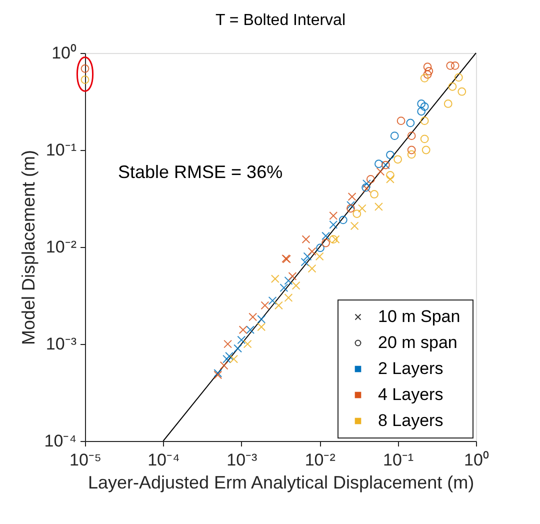  I want to click on x-tick-label: 10⁰, so click(476, 460).